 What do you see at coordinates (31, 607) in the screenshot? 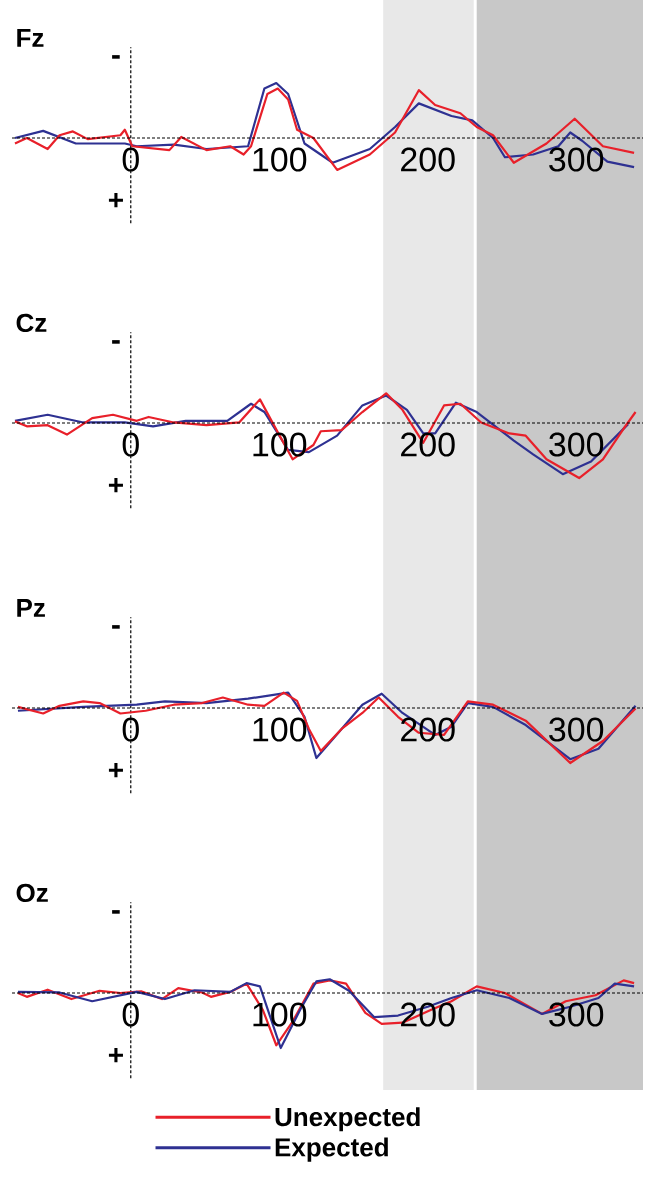
I see `chart-title: Pz` at bounding box center [31, 607].